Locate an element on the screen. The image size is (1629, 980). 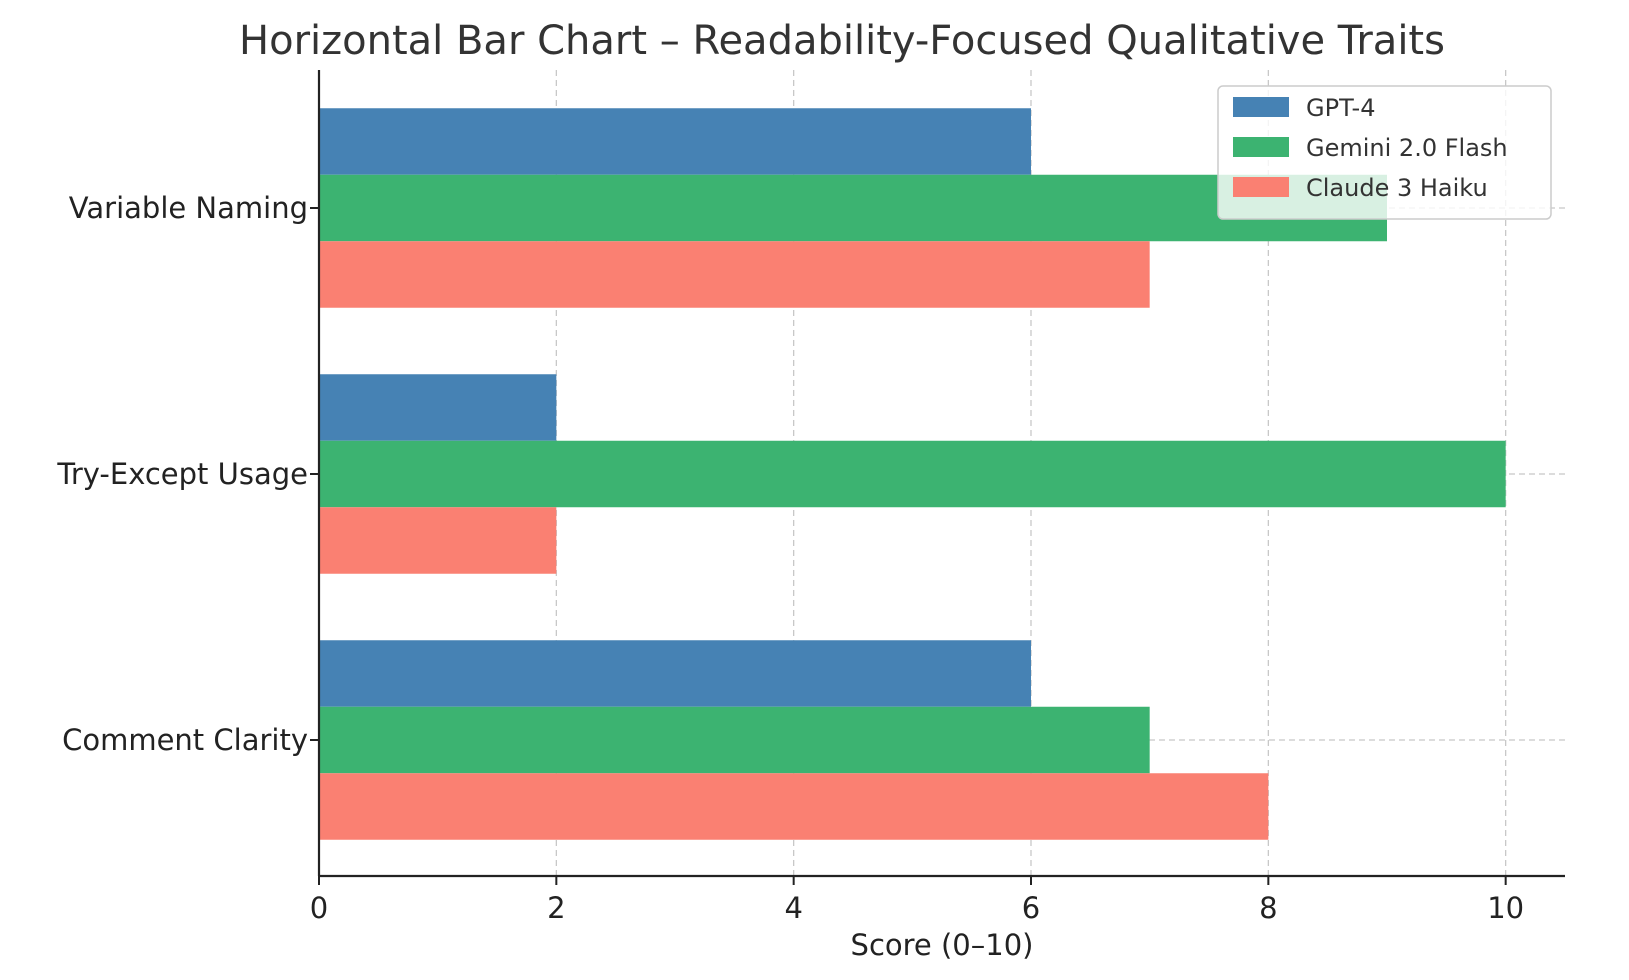
x-ticks: 0 2 4 6 8 10 is located at coordinates (917, 900).